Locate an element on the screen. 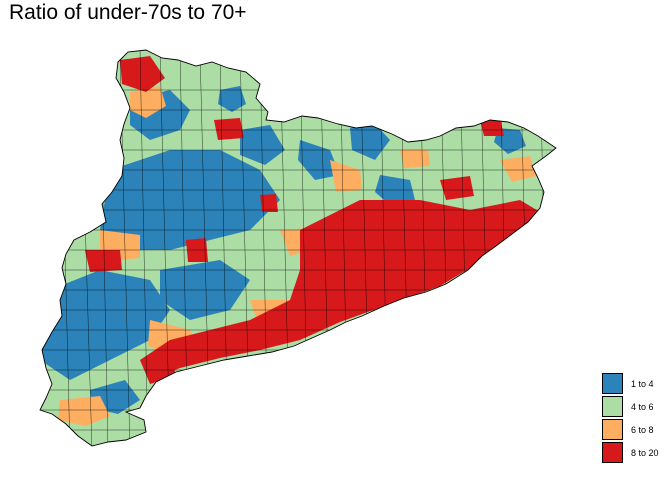 This screenshot has width=672, height=480. legend-label: 8 to 20 is located at coordinates (645, 452).